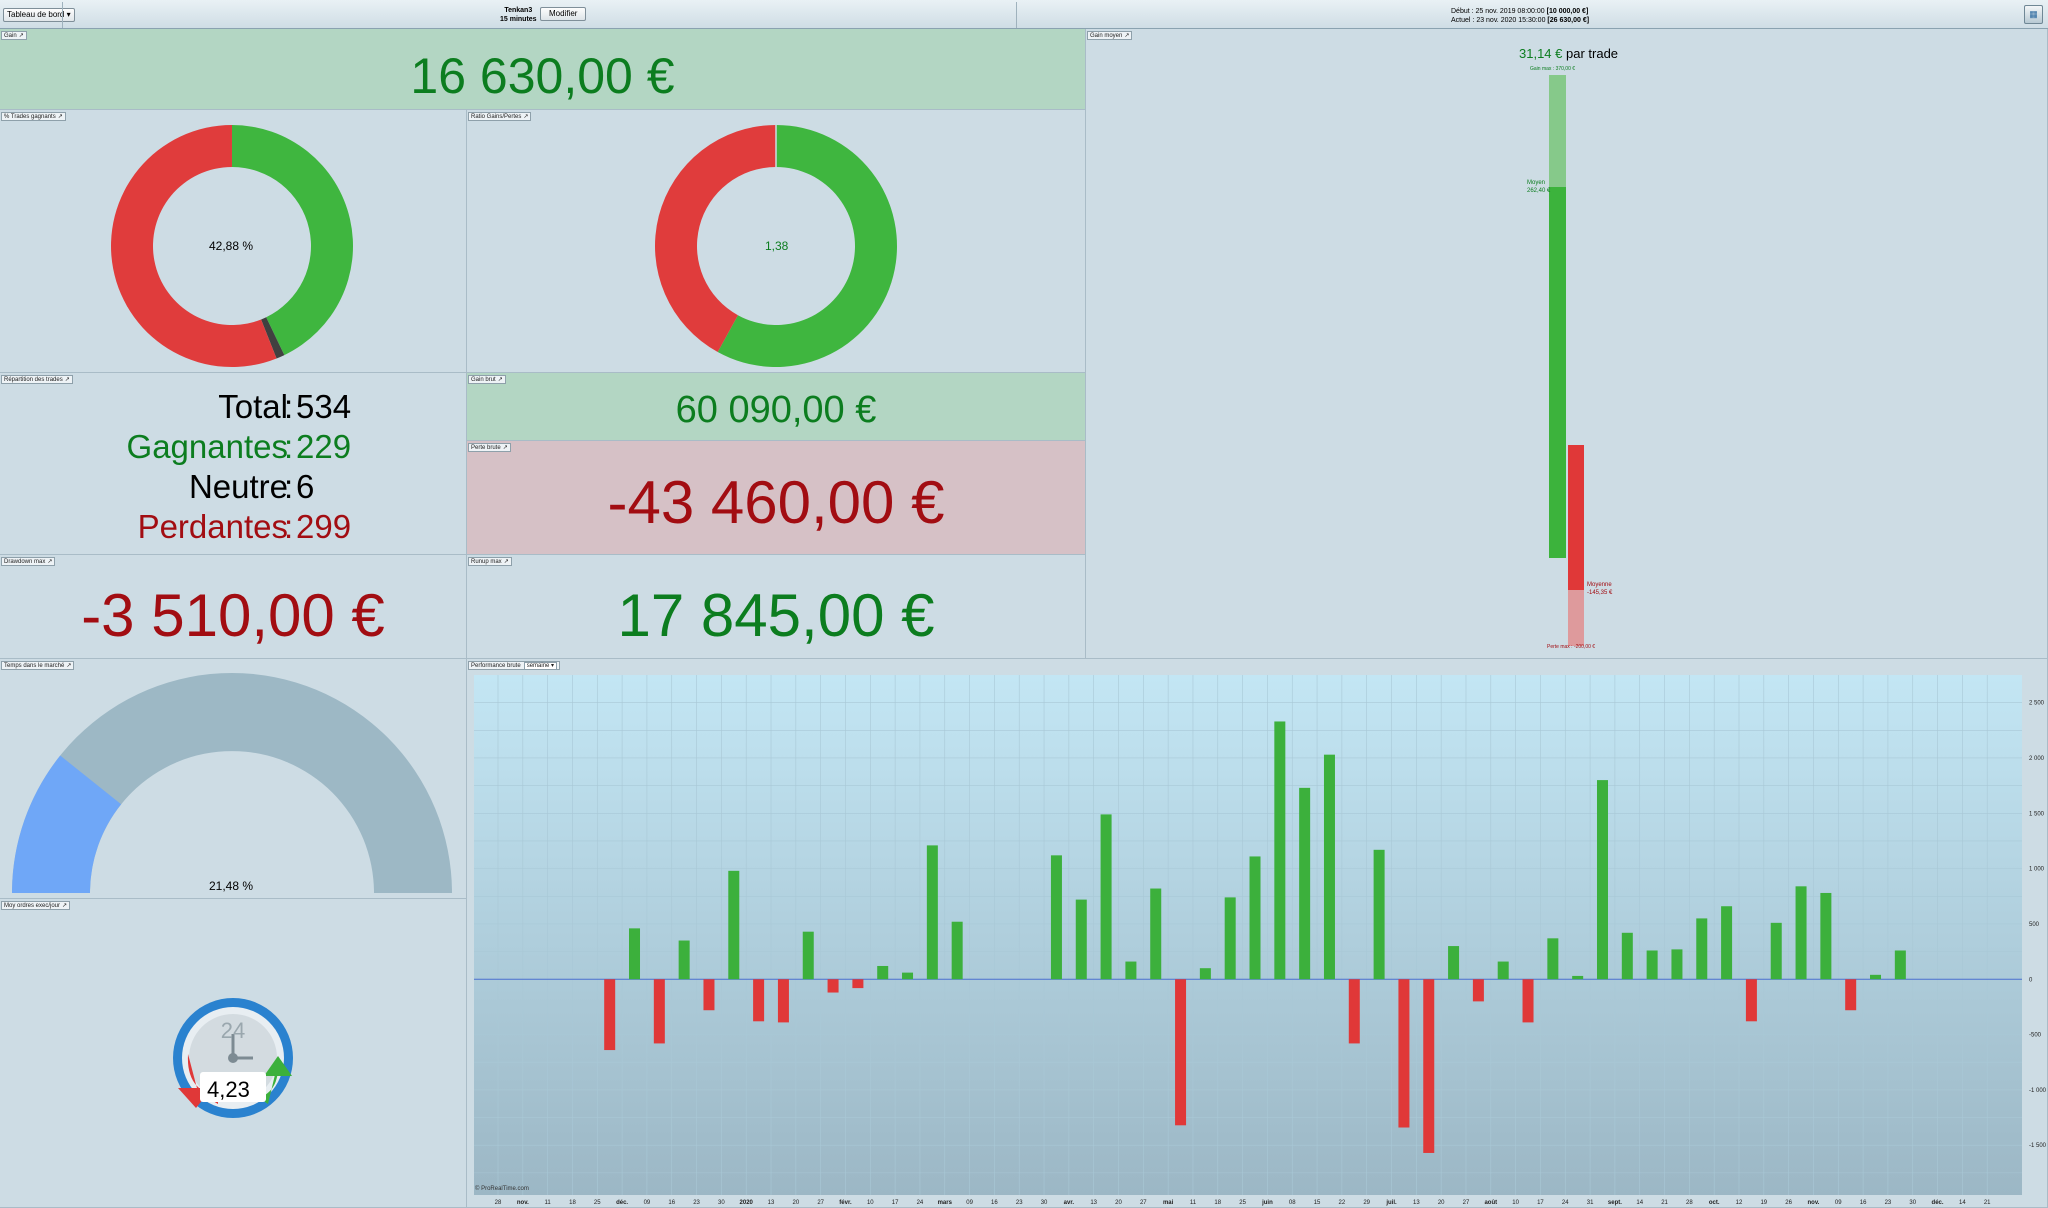  What do you see at coordinates (28, 561) in the screenshot?
I see `panel-title: Drawdown max ↗` at bounding box center [28, 561].